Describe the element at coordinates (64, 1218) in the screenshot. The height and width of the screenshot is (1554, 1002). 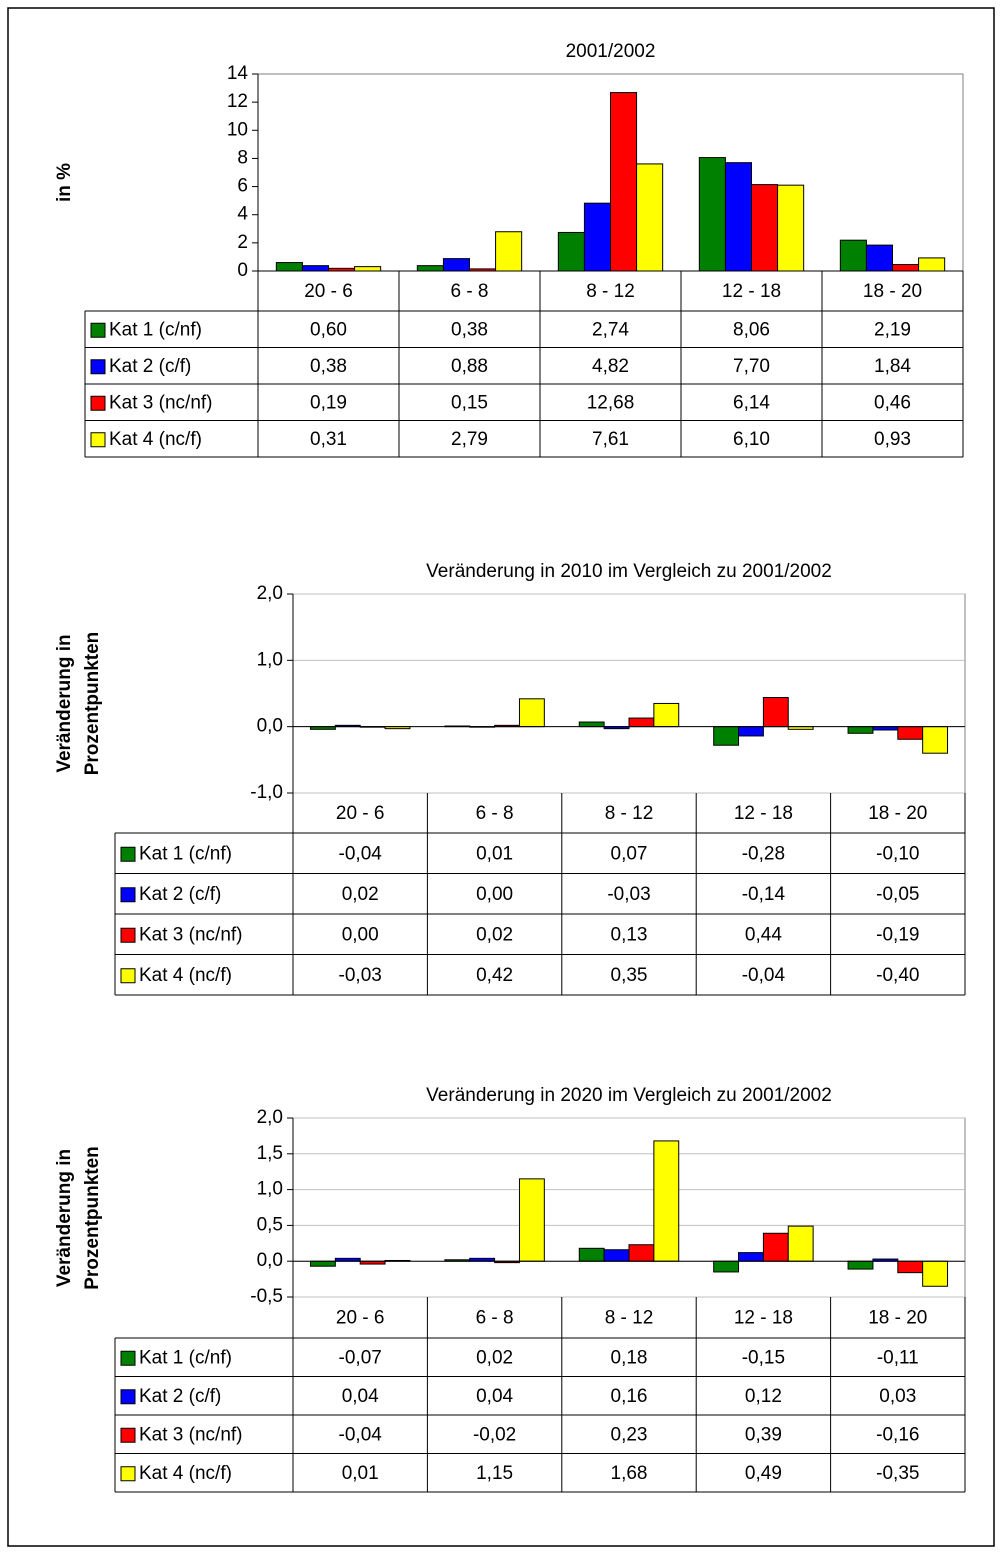
I see `y-axis-label: Veränderung in` at that location.